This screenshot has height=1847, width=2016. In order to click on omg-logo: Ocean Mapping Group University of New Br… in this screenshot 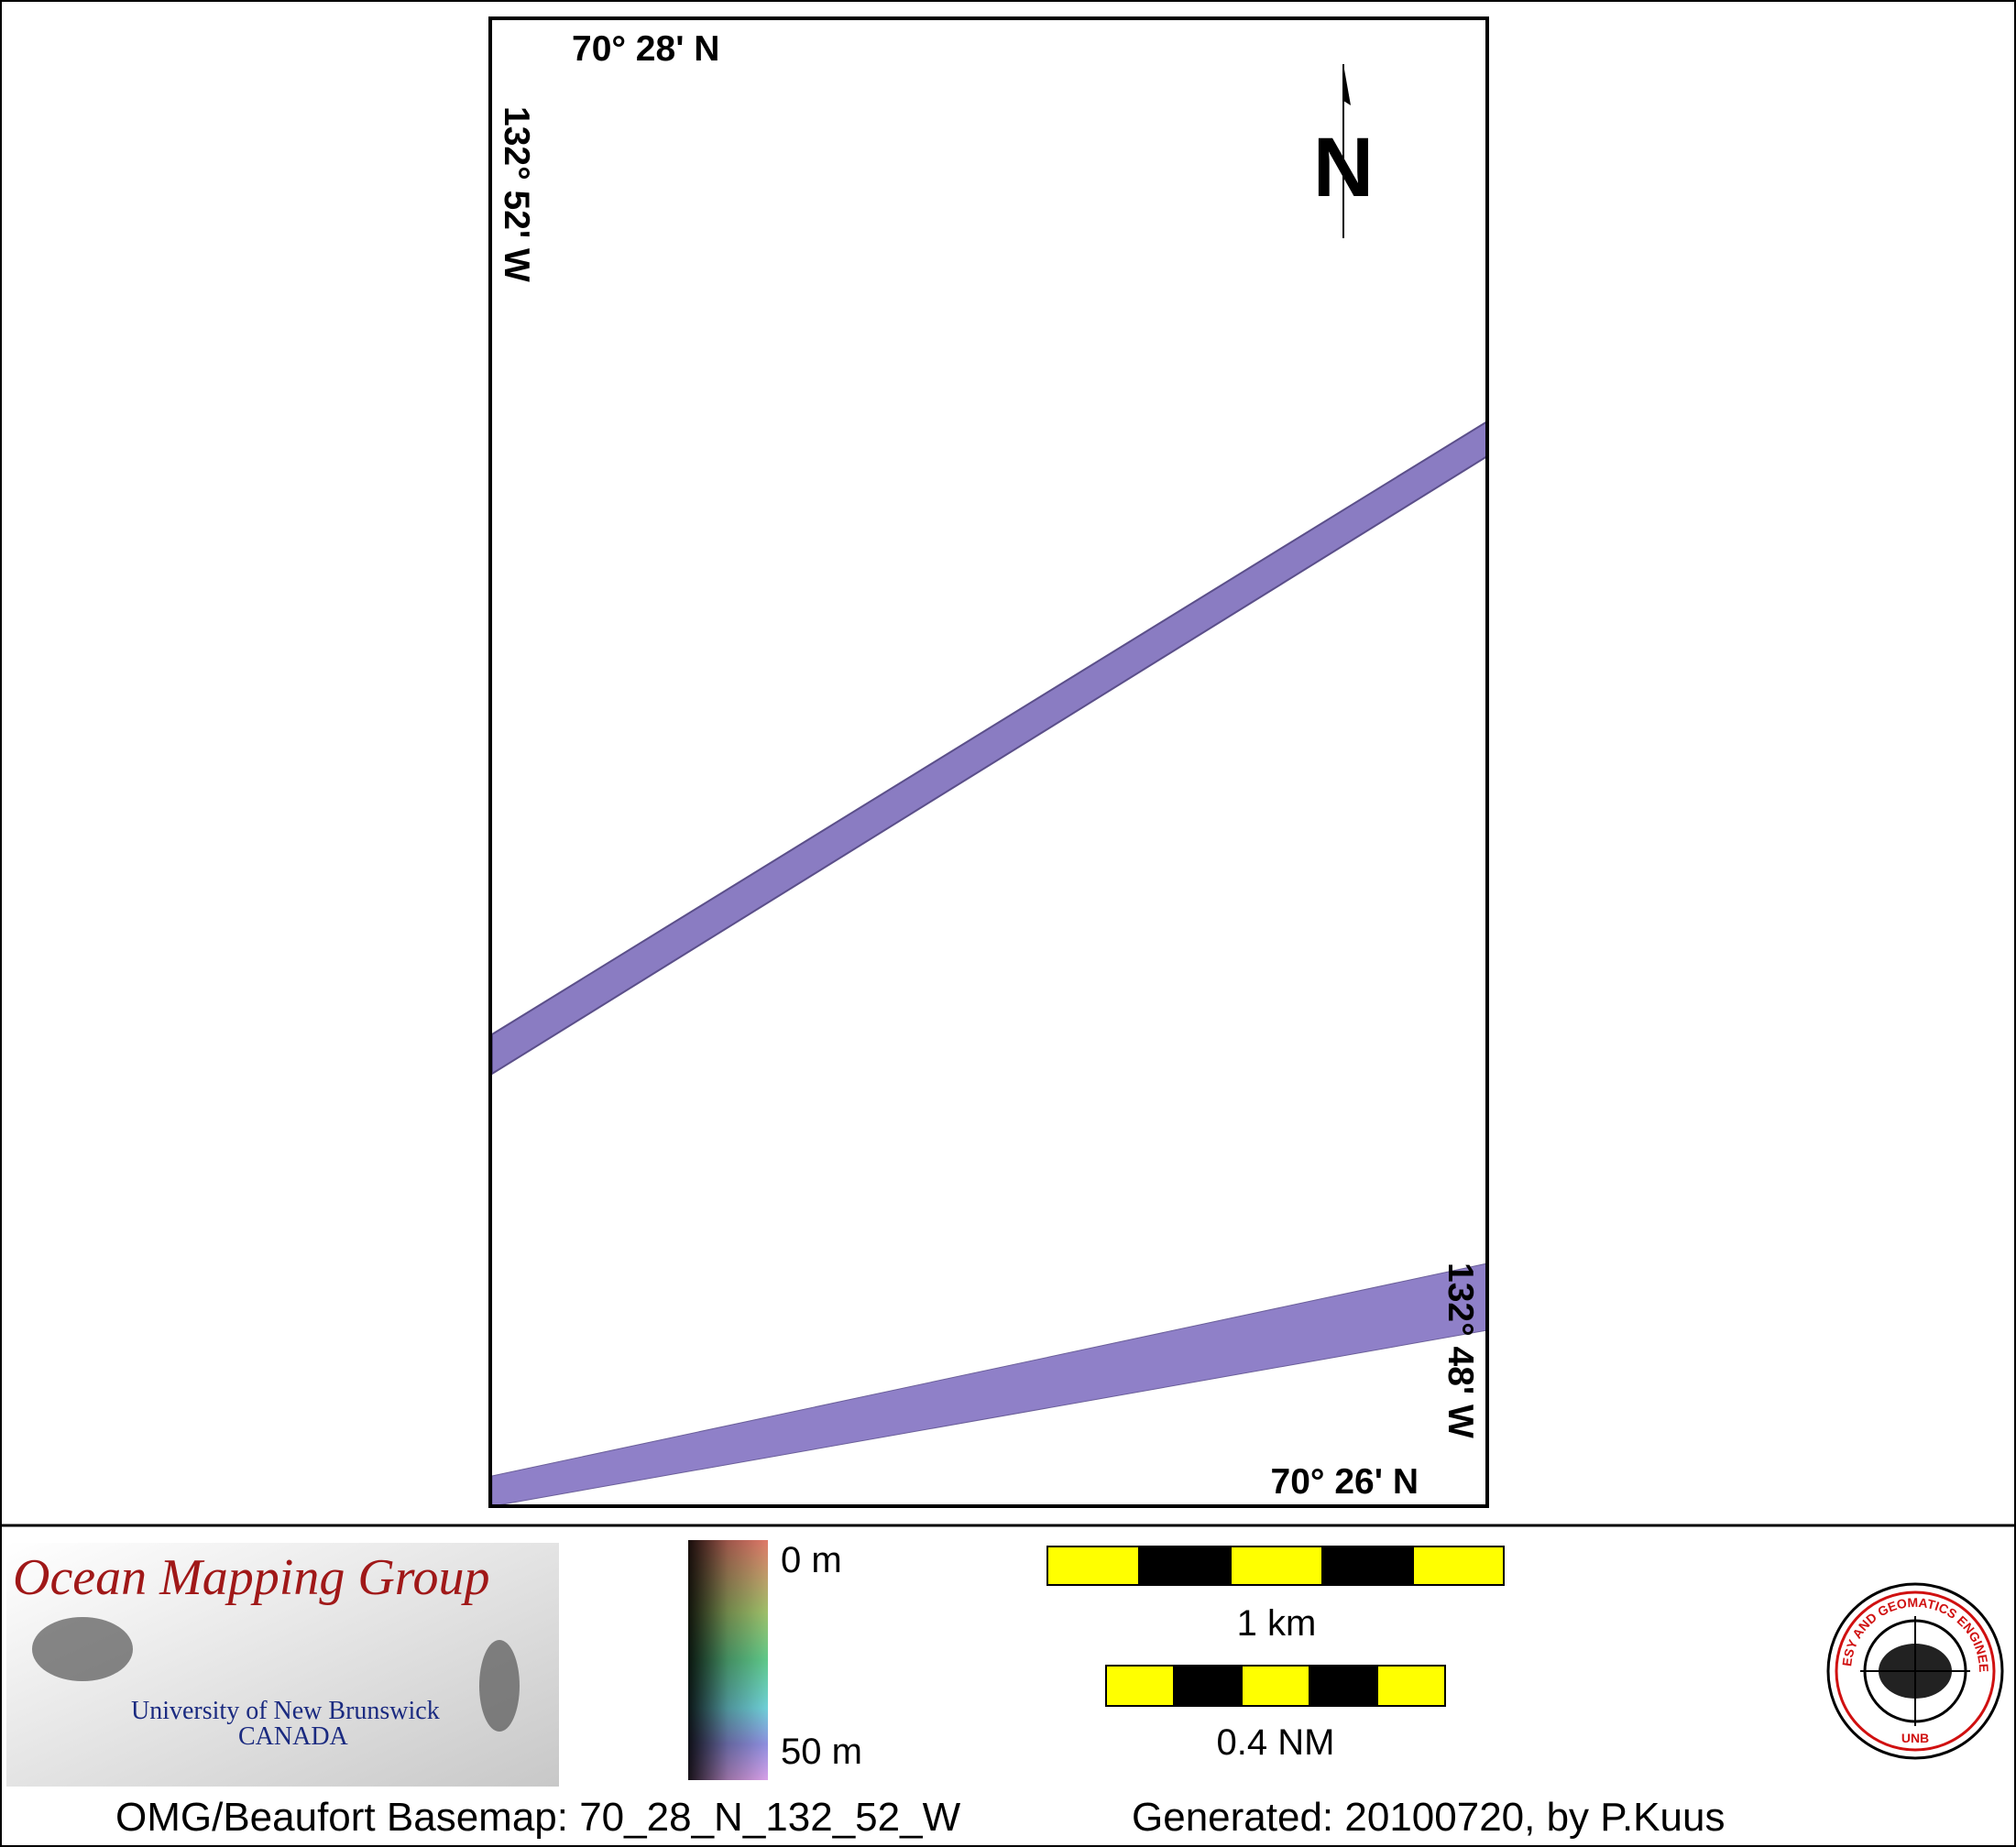, I will do `click(282, 1665)`.